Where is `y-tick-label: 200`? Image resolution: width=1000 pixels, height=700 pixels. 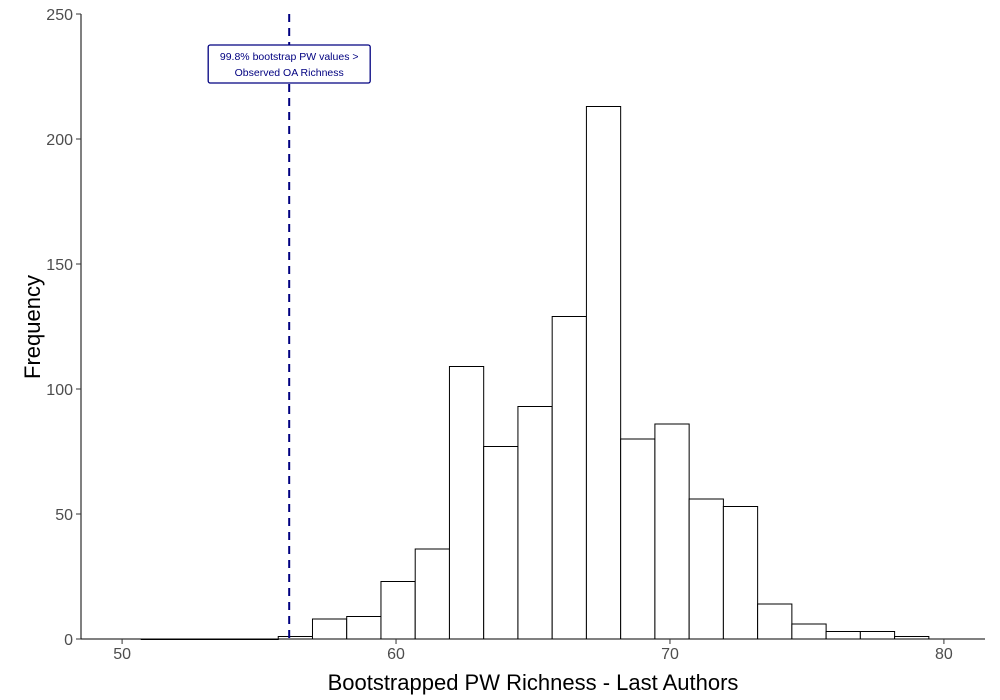 y-tick-label: 200 is located at coordinates (59, 140).